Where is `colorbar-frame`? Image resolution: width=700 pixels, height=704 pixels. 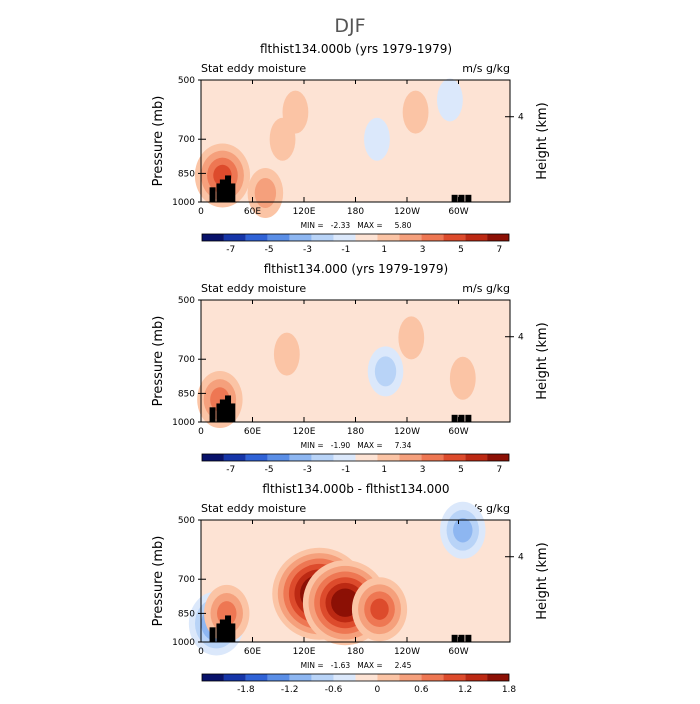 colorbar-frame is located at coordinates (355, 237).